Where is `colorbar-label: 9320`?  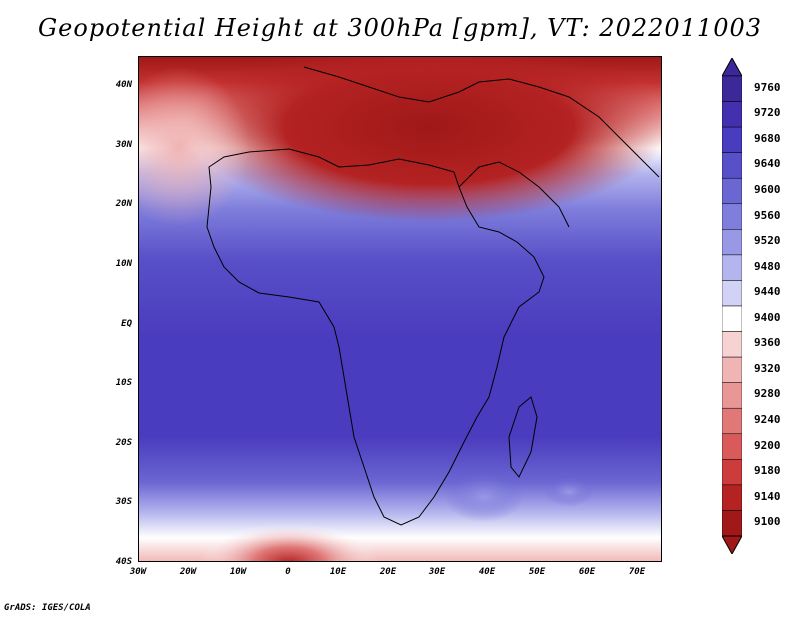 colorbar-label: 9320 is located at coordinates (767, 368).